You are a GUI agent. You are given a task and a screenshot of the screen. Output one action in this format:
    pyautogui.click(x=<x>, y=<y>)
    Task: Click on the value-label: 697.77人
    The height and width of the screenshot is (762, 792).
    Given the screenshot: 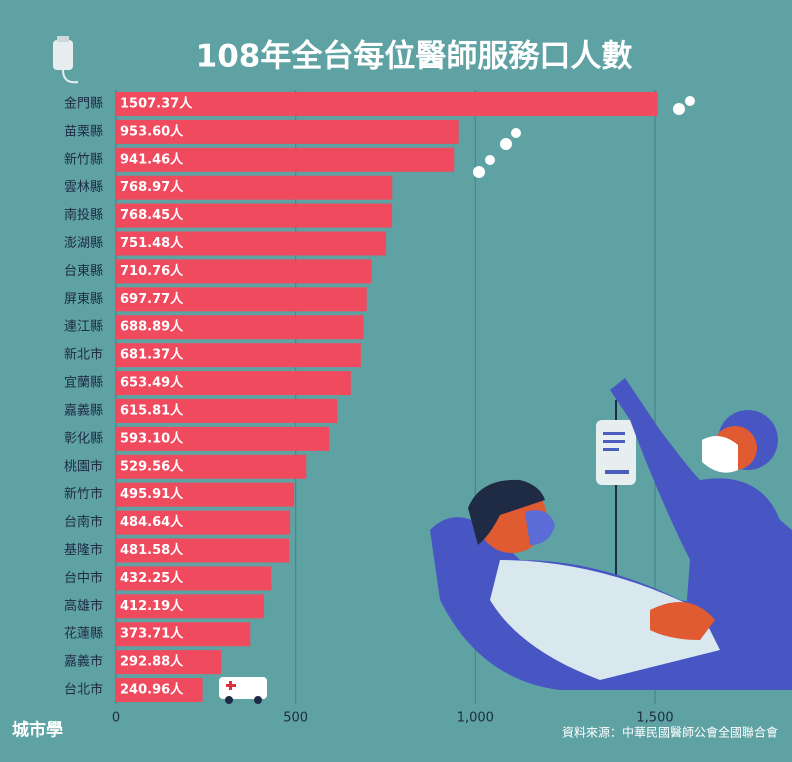 What is the action you would take?
    pyautogui.click(x=152, y=299)
    